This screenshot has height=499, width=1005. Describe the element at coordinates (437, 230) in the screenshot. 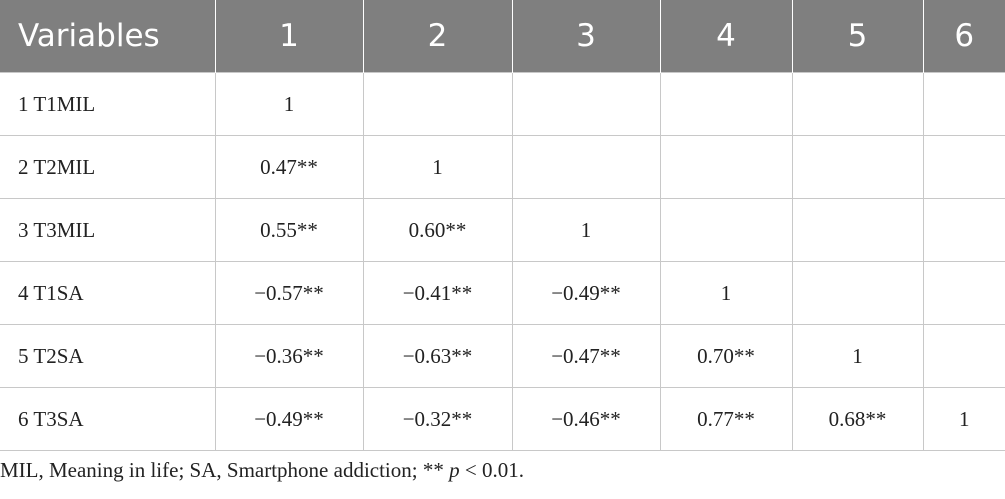

I see `table-cell: 0.60**` at that location.